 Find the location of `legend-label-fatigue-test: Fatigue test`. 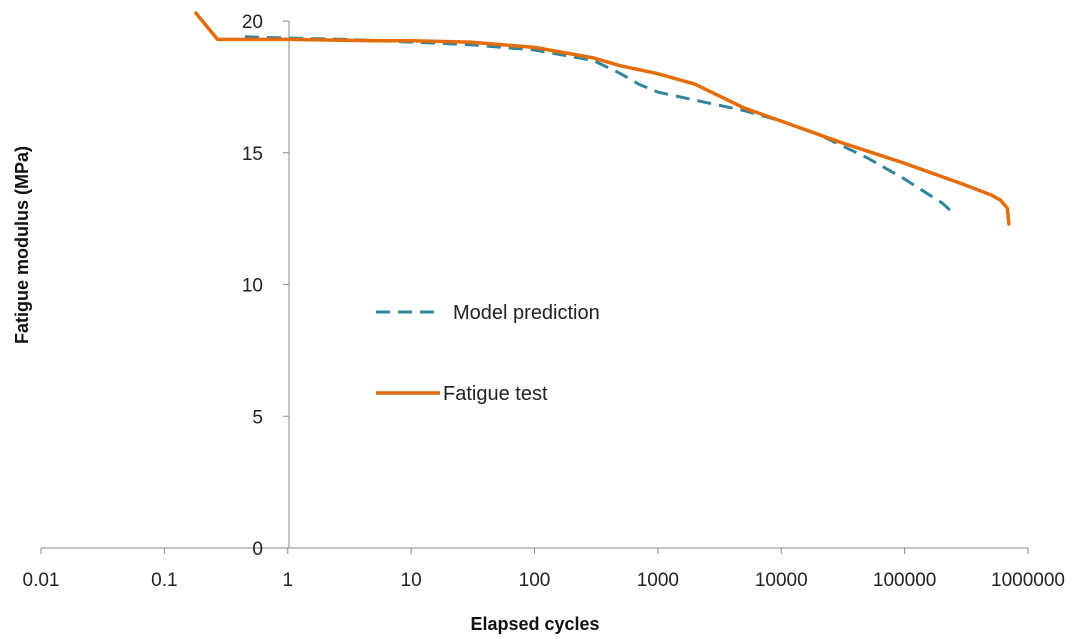

legend-label-fatigue-test: Fatigue test is located at coordinates (495, 394).